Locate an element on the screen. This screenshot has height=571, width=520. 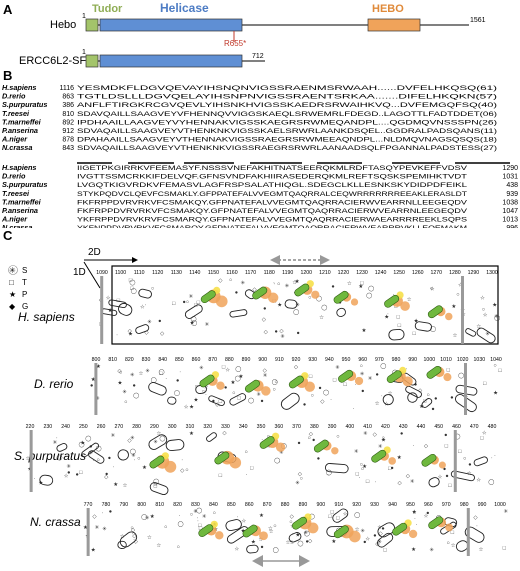
tick-label: 370 is located at coordinates (296, 427).